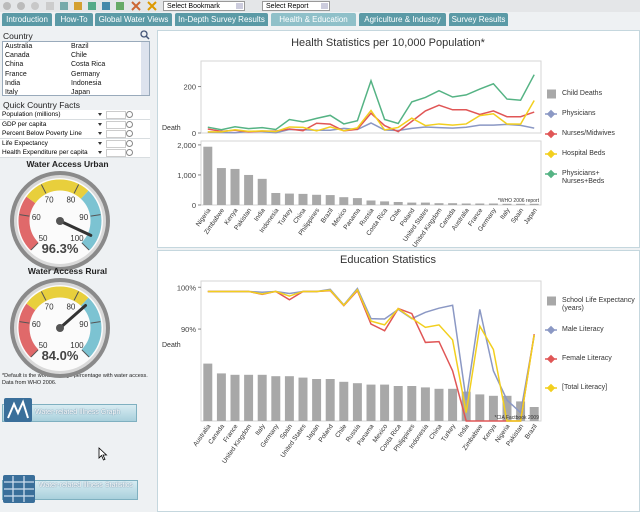 This screenshot has width=640, height=512. What do you see at coordinates (14, 65) in the screenshot?
I see `country-item: China` at bounding box center [14, 65].